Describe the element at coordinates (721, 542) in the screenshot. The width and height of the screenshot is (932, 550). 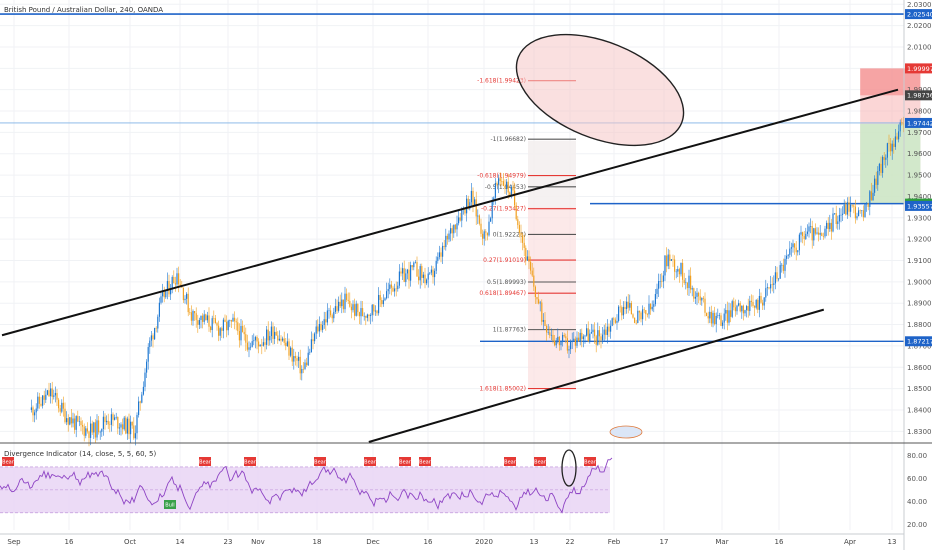
I see `x-tick-label: Mar` at that location.